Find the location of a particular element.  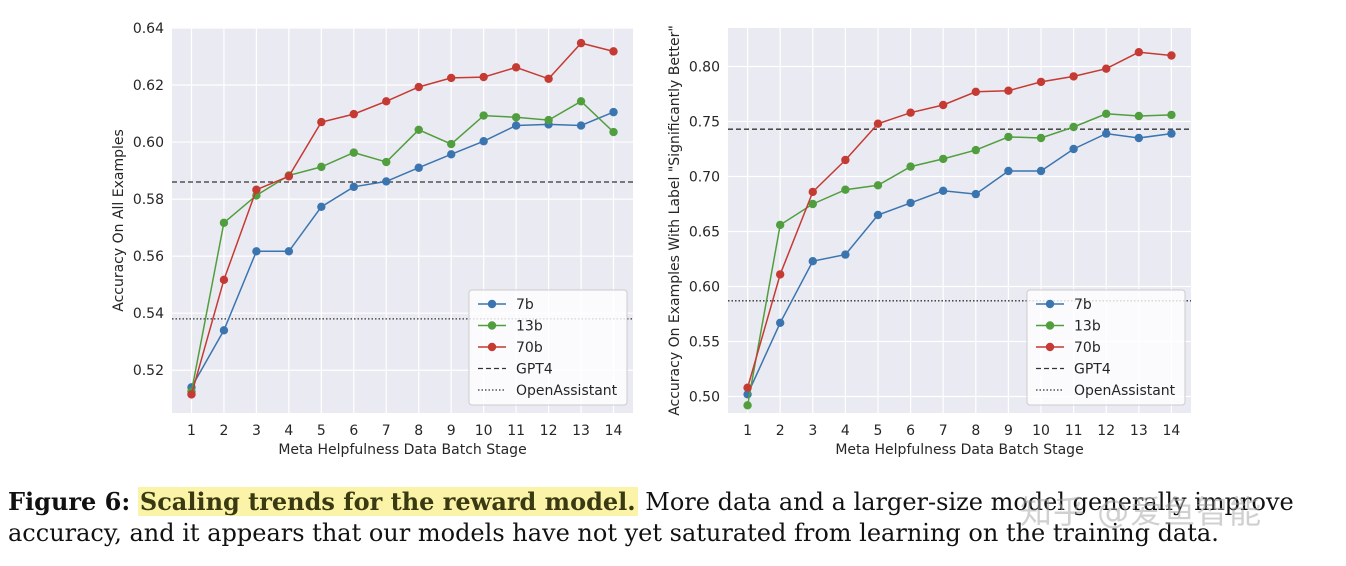

chart2-series-line-7b is located at coordinates (959, 263).